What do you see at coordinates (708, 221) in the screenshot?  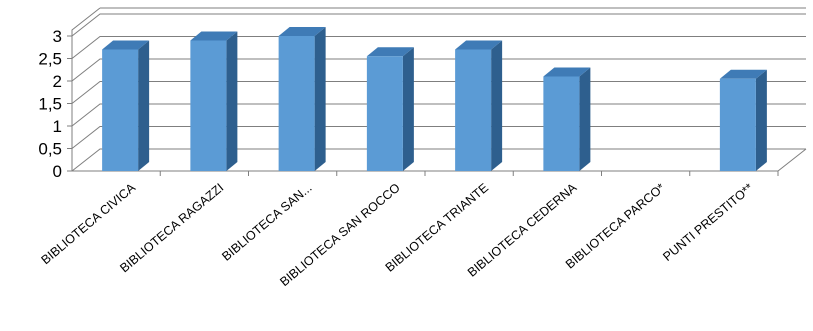 I see `x-category-label: PUNTI PRESTITO**` at bounding box center [708, 221].